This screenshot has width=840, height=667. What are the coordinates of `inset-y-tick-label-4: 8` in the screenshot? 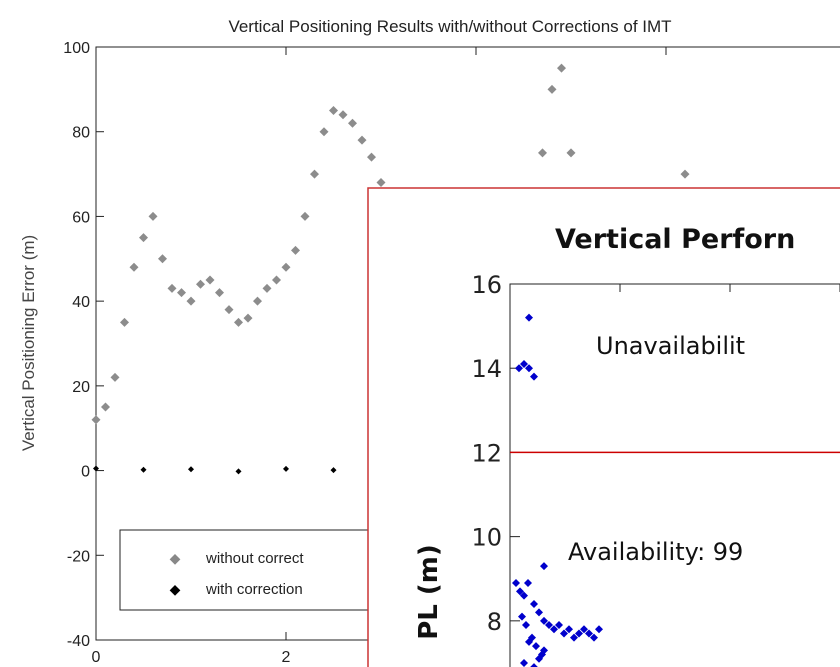 It's located at (494, 622).